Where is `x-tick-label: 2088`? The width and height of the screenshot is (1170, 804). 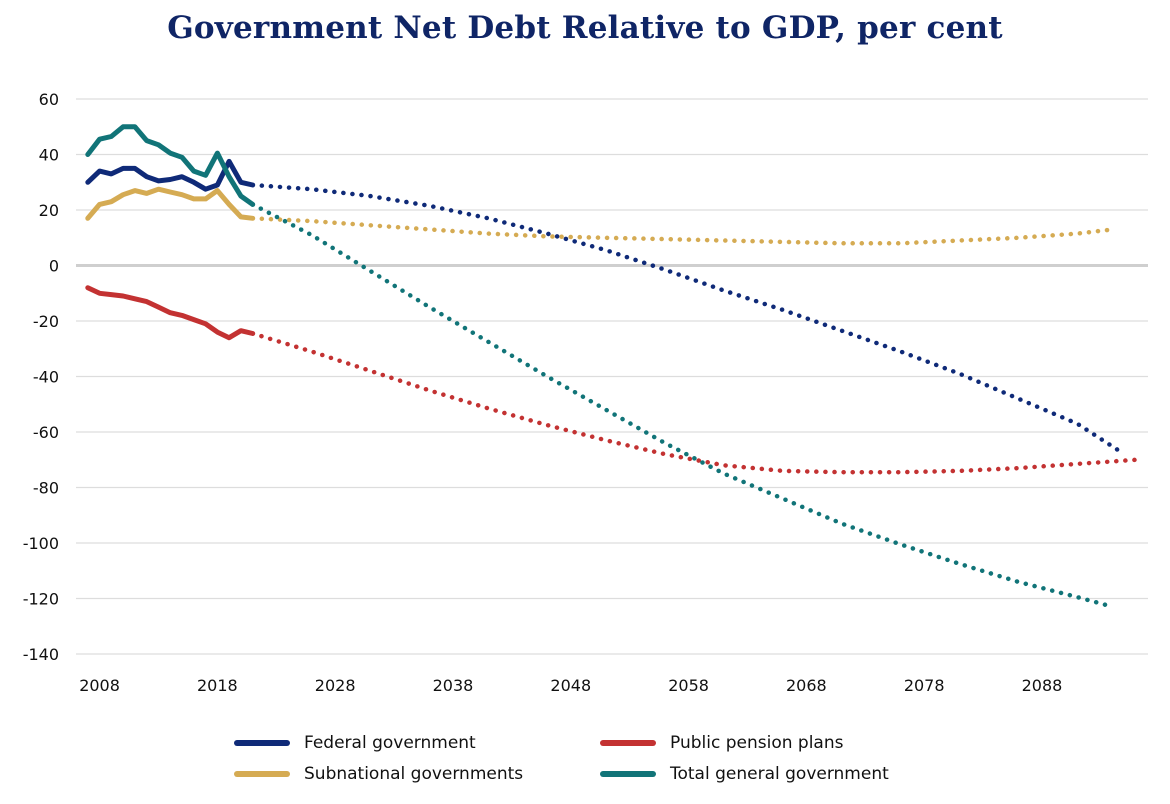 x-tick-label: 2088 is located at coordinates (1042, 685).